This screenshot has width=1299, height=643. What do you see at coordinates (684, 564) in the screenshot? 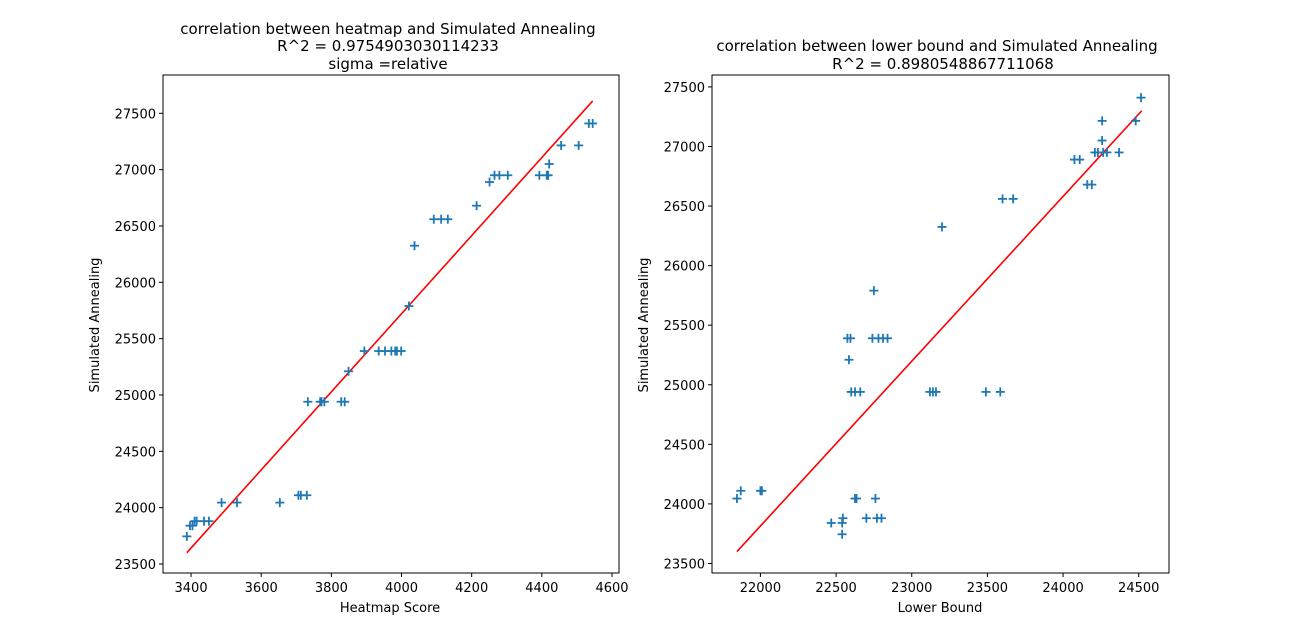
I see `right-chart-y-tick-label: 23500` at bounding box center [684, 564].